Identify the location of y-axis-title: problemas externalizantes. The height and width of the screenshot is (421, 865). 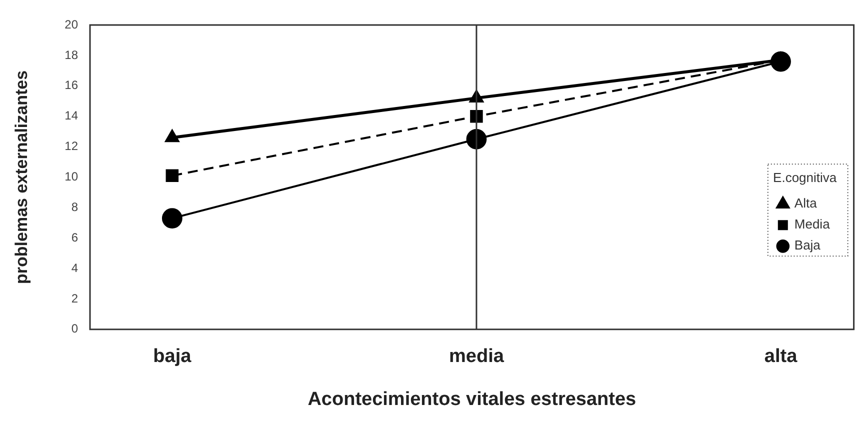
(21, 177).